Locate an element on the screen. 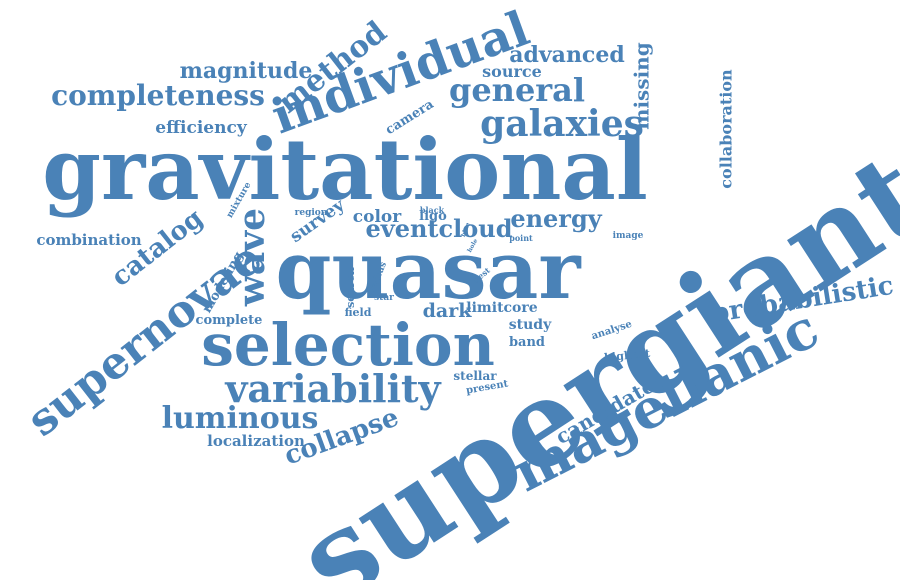 The image size is (900, 580). word-star: star is located at coordinates (384, 297).